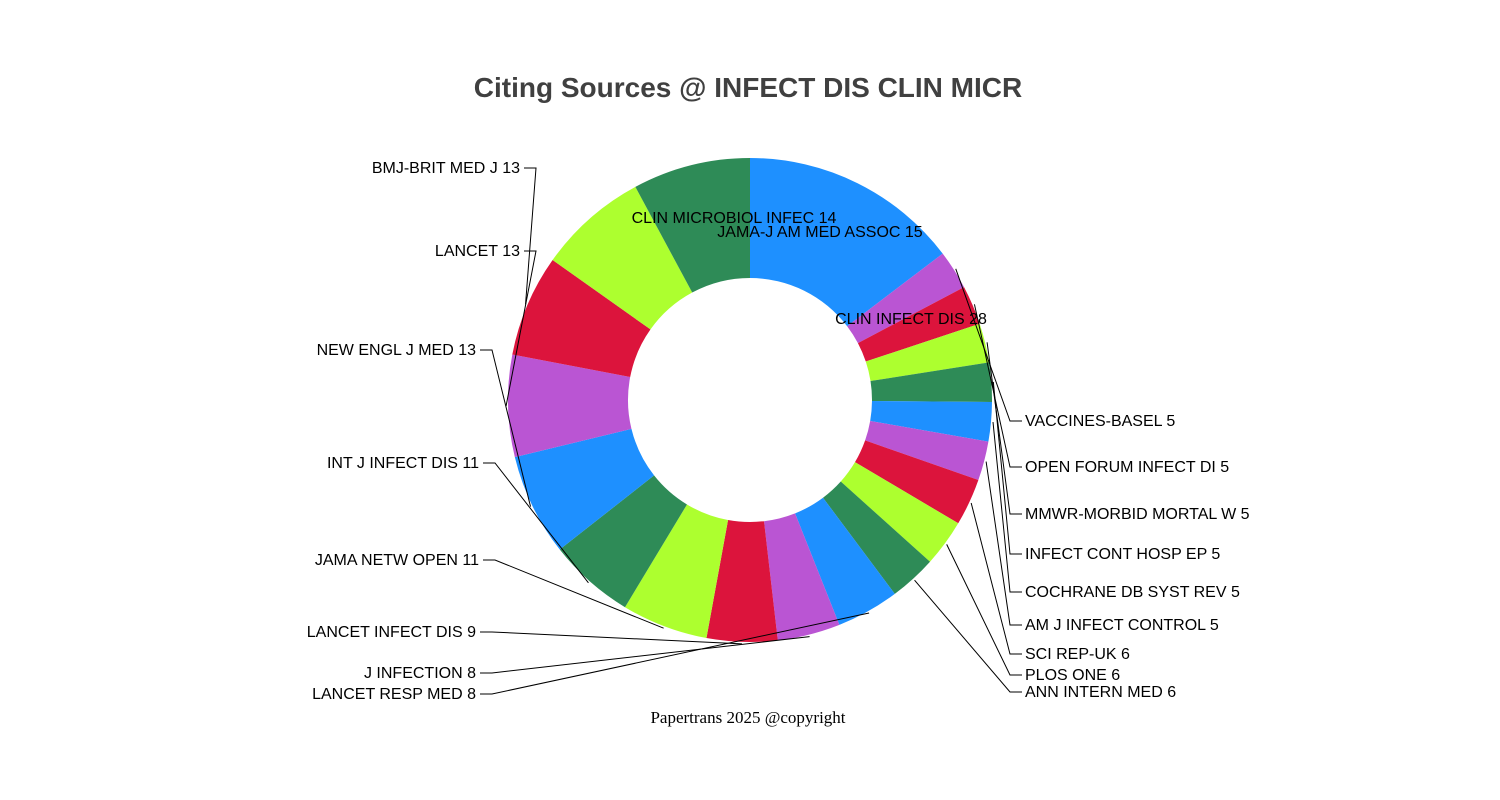  Describe the element at coordinates (1077, 654) in the screenshot. I see `slice-label: SCI REP-UK 6` at that location.